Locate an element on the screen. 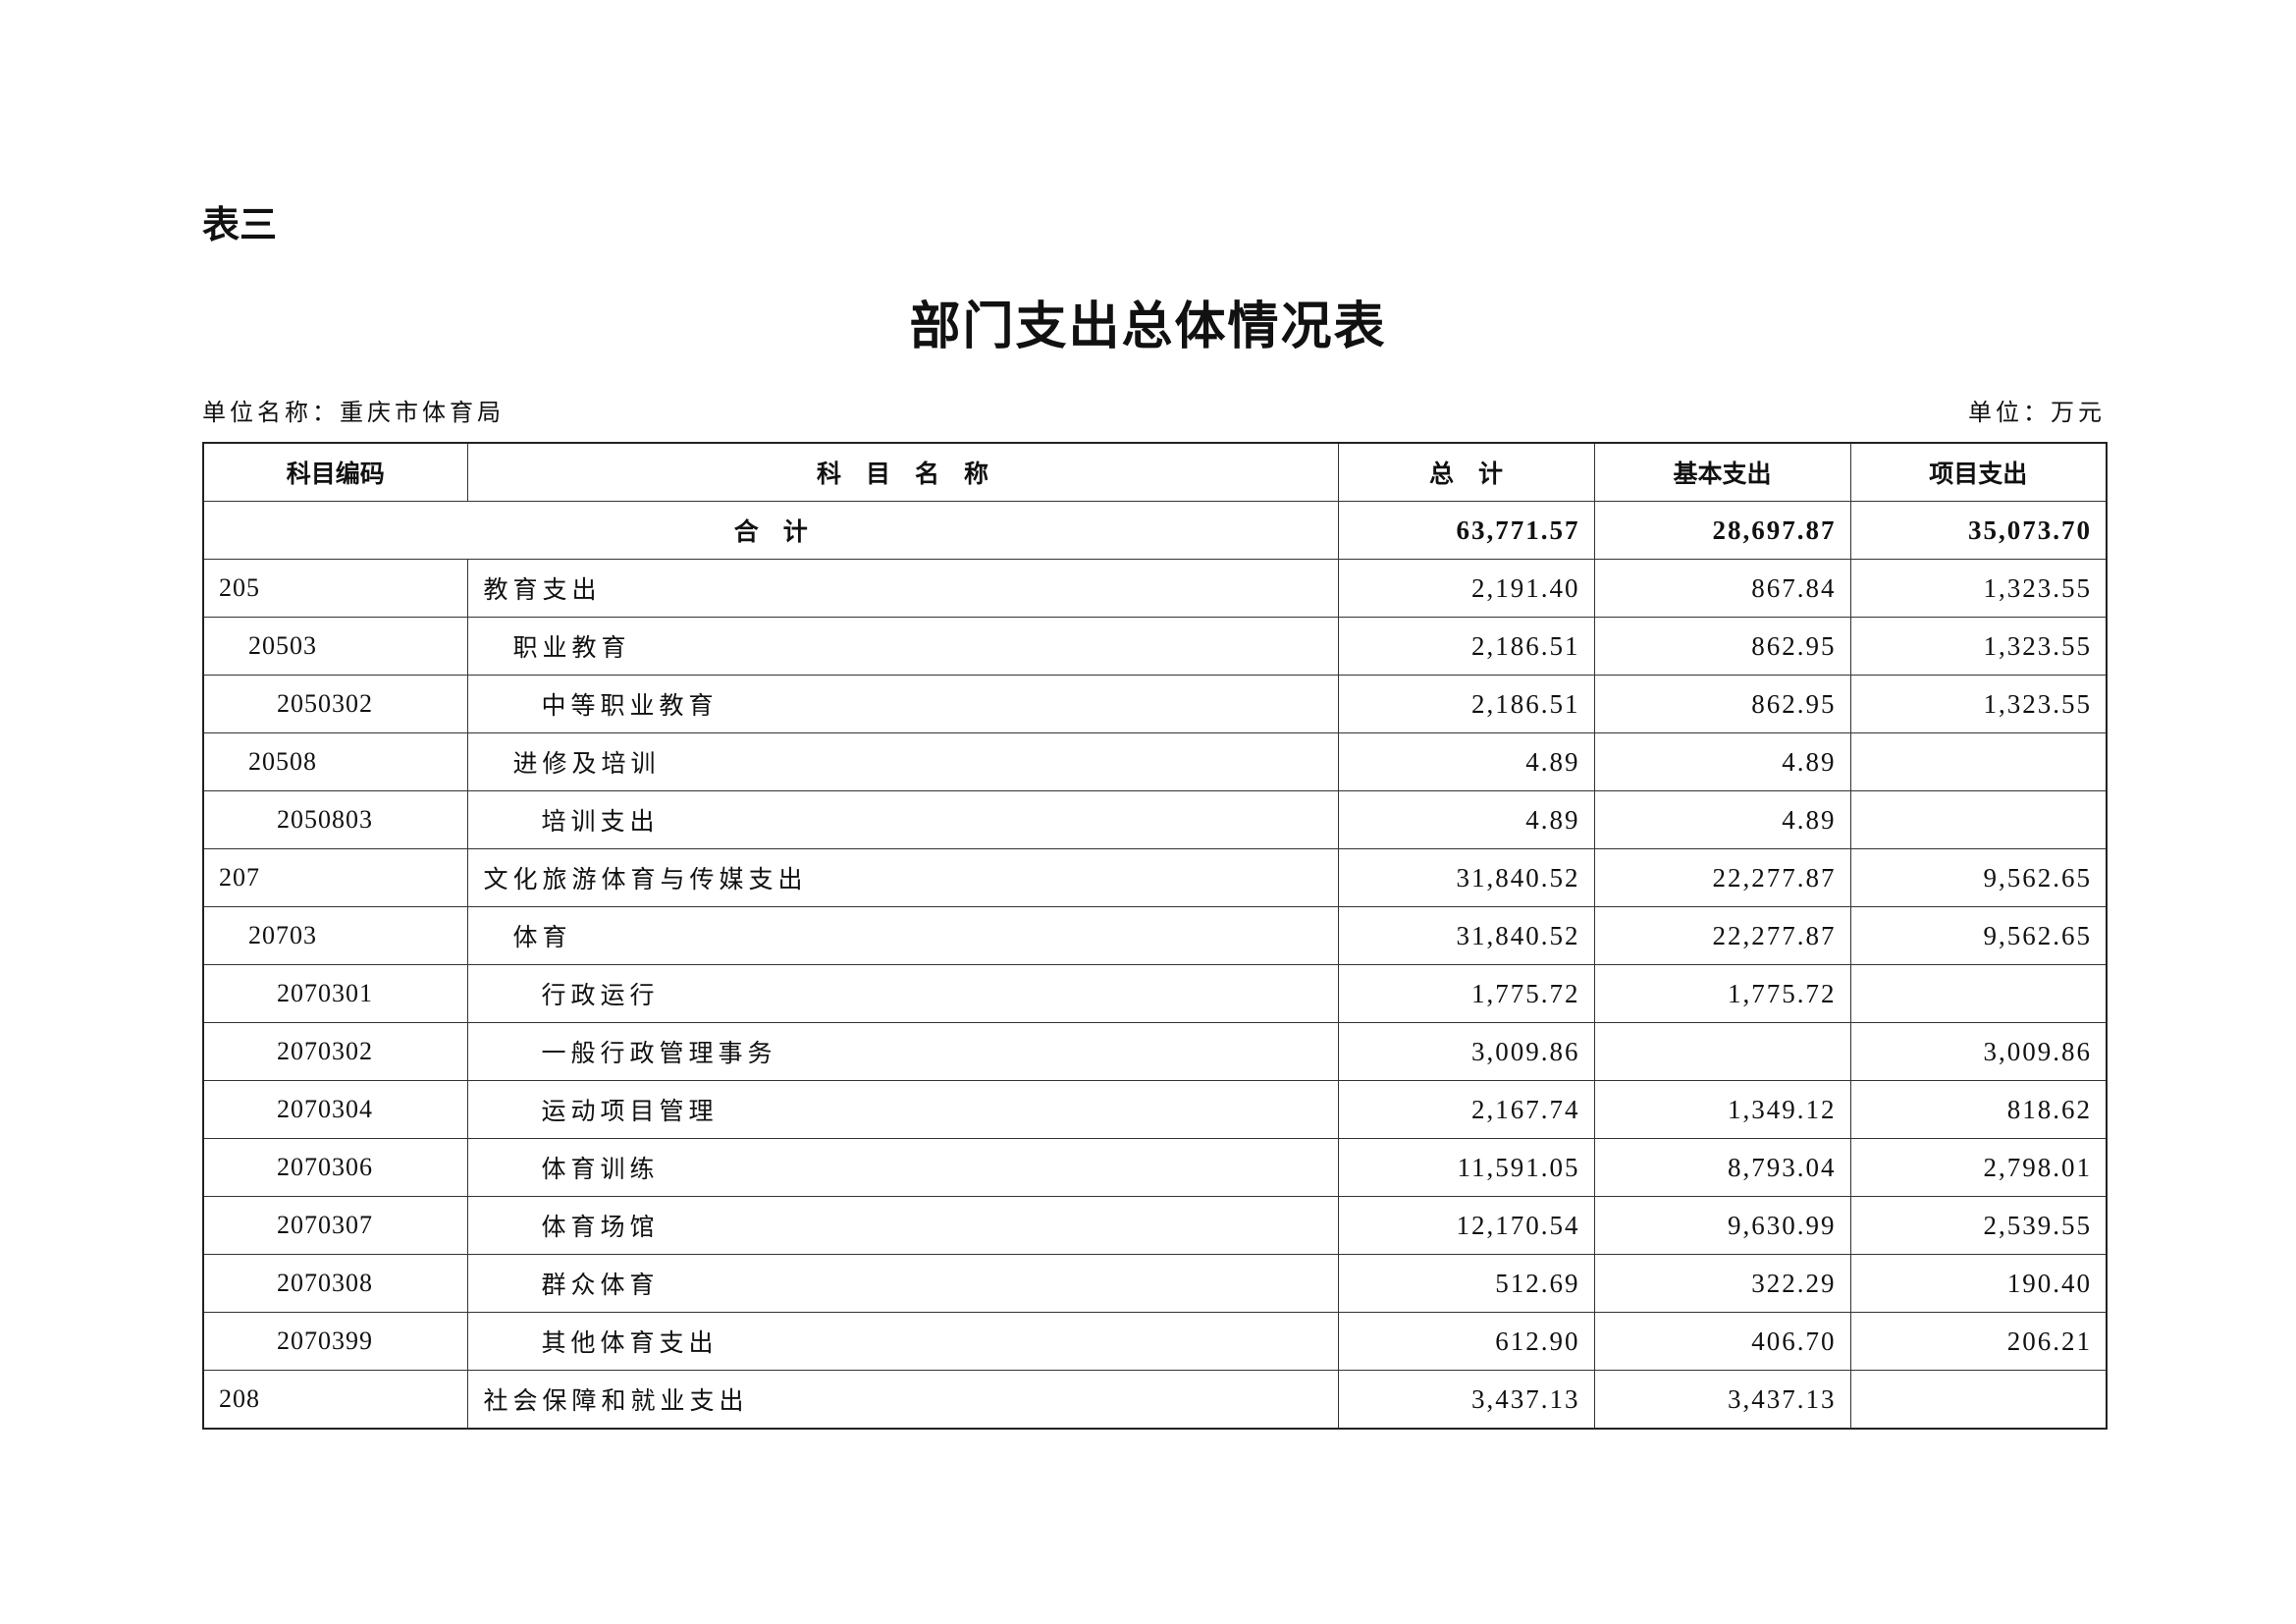 The width and height of the screenshot is (2296, 1624). row-basic: 4.89 is located at coordinates (1722, 819).